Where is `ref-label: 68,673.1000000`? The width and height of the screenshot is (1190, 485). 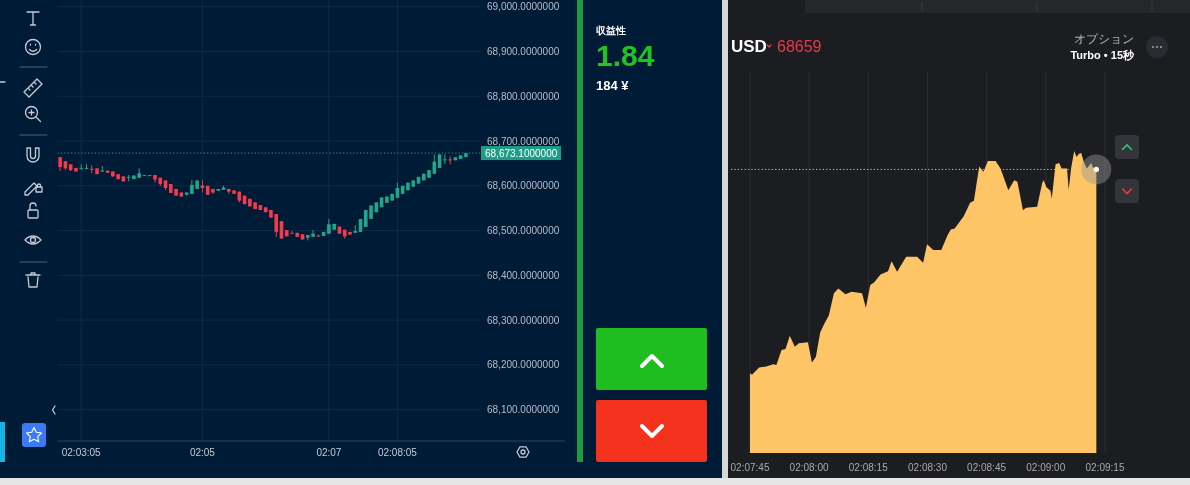
ref-label: 68,673.1000000 is located at coordinates (521, 153).